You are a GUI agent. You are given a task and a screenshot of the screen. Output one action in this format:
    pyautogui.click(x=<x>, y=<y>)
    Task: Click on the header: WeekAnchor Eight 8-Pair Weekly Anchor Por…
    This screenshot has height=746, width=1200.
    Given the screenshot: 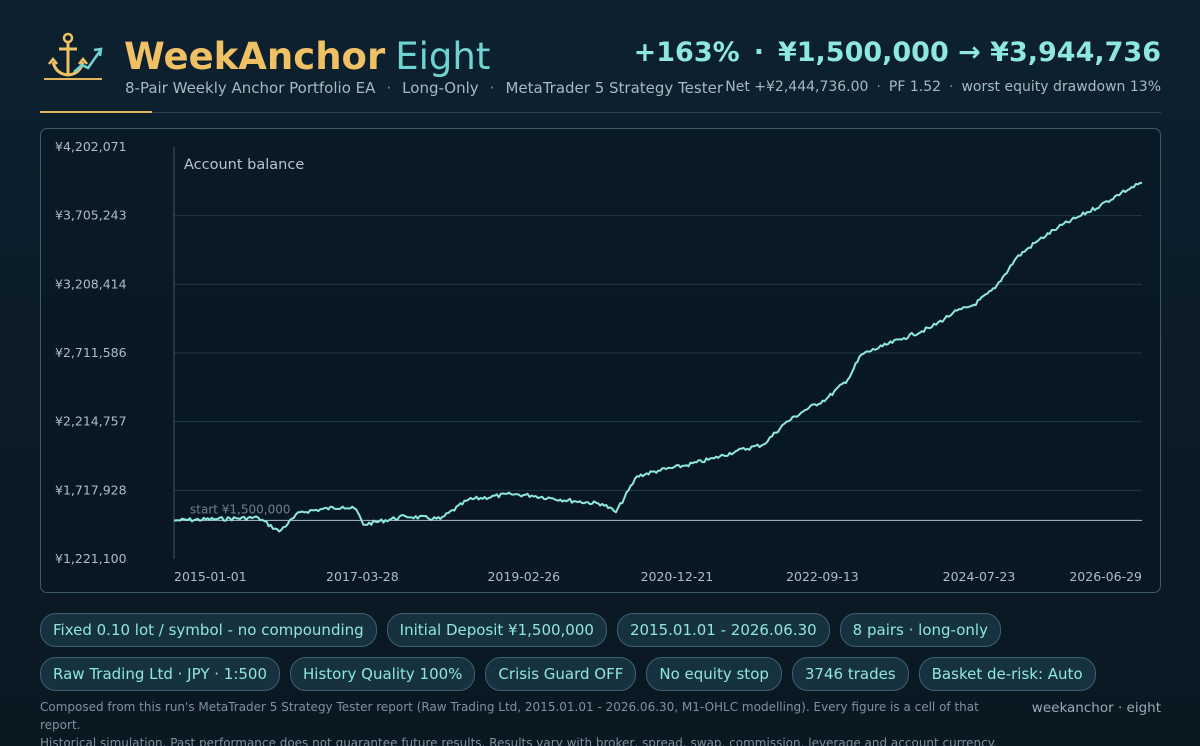 What is the action you would take?
    pyautogui.click(x=600, y=72)
    